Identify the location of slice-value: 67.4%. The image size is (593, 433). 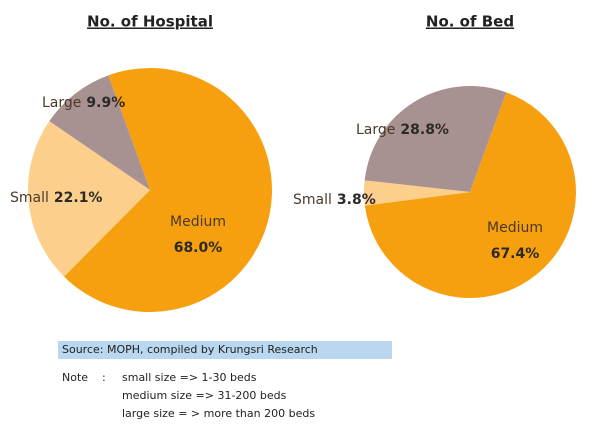
(515, 254).